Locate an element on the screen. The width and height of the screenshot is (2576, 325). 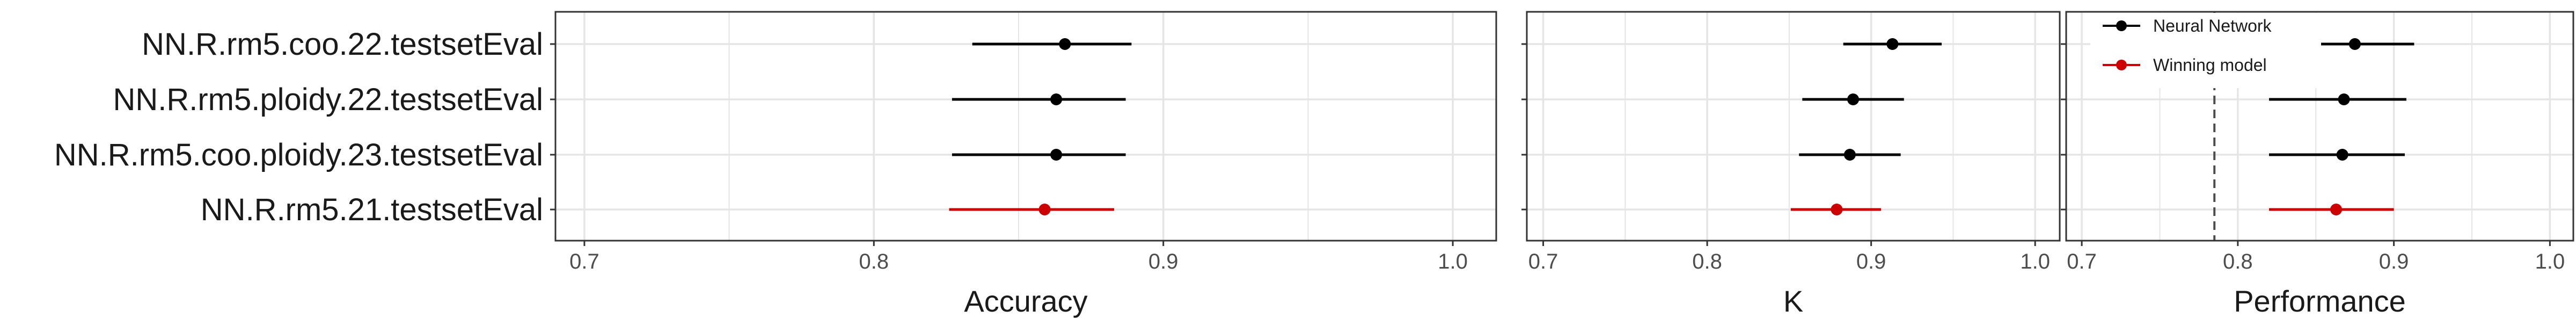
legend: Neural Network Winning model is located at coordinates (2205, 50).